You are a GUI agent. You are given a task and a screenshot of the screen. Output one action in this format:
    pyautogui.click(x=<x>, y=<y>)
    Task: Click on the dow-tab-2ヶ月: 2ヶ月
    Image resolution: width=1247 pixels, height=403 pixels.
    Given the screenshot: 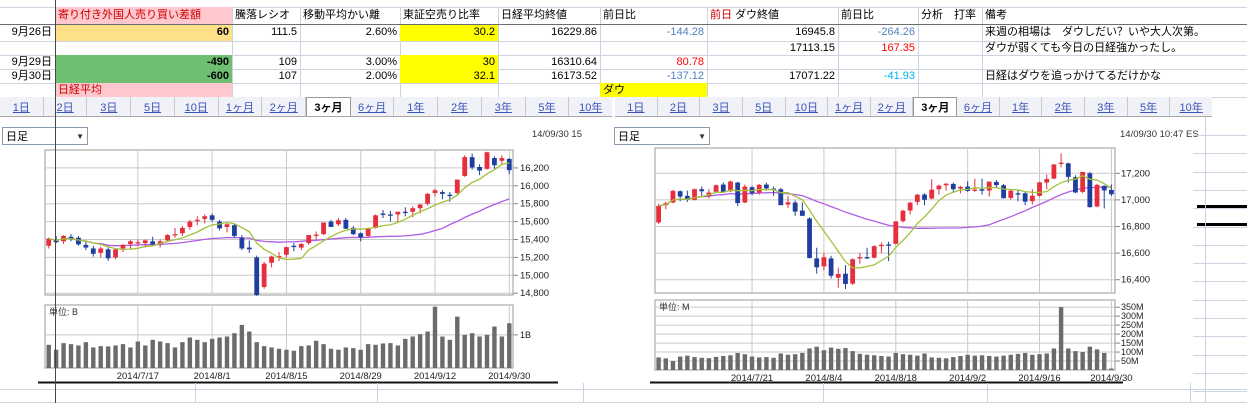 What is the action you would take?
    pyautogui.click(x=892, y=106)
    